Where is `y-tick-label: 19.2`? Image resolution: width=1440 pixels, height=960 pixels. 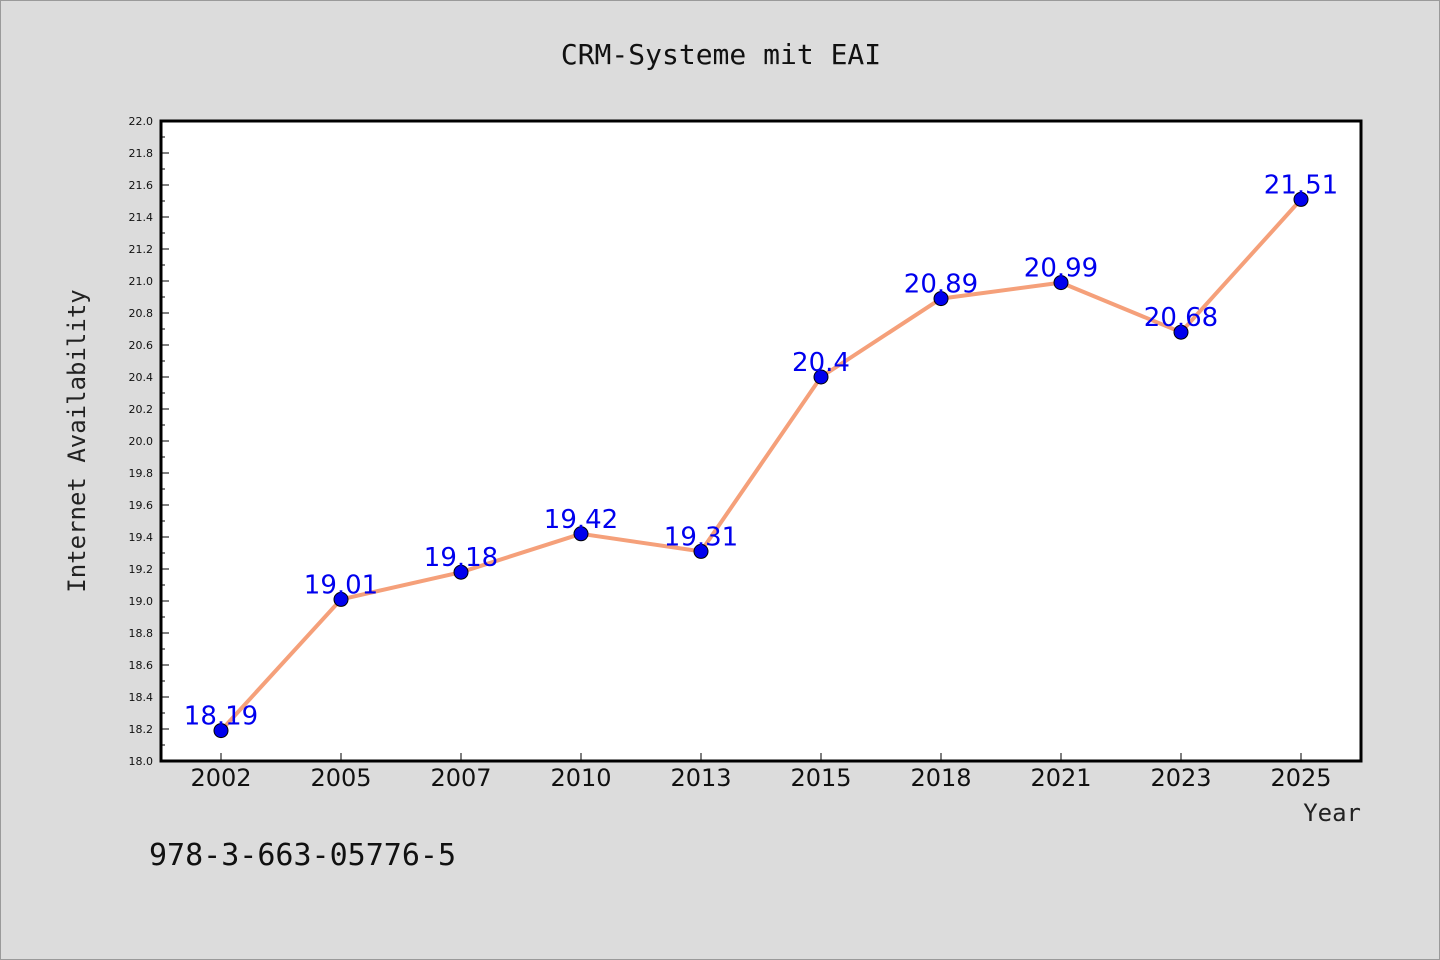 y-tick-label: 19.2 is located at coordinates (141, 569).